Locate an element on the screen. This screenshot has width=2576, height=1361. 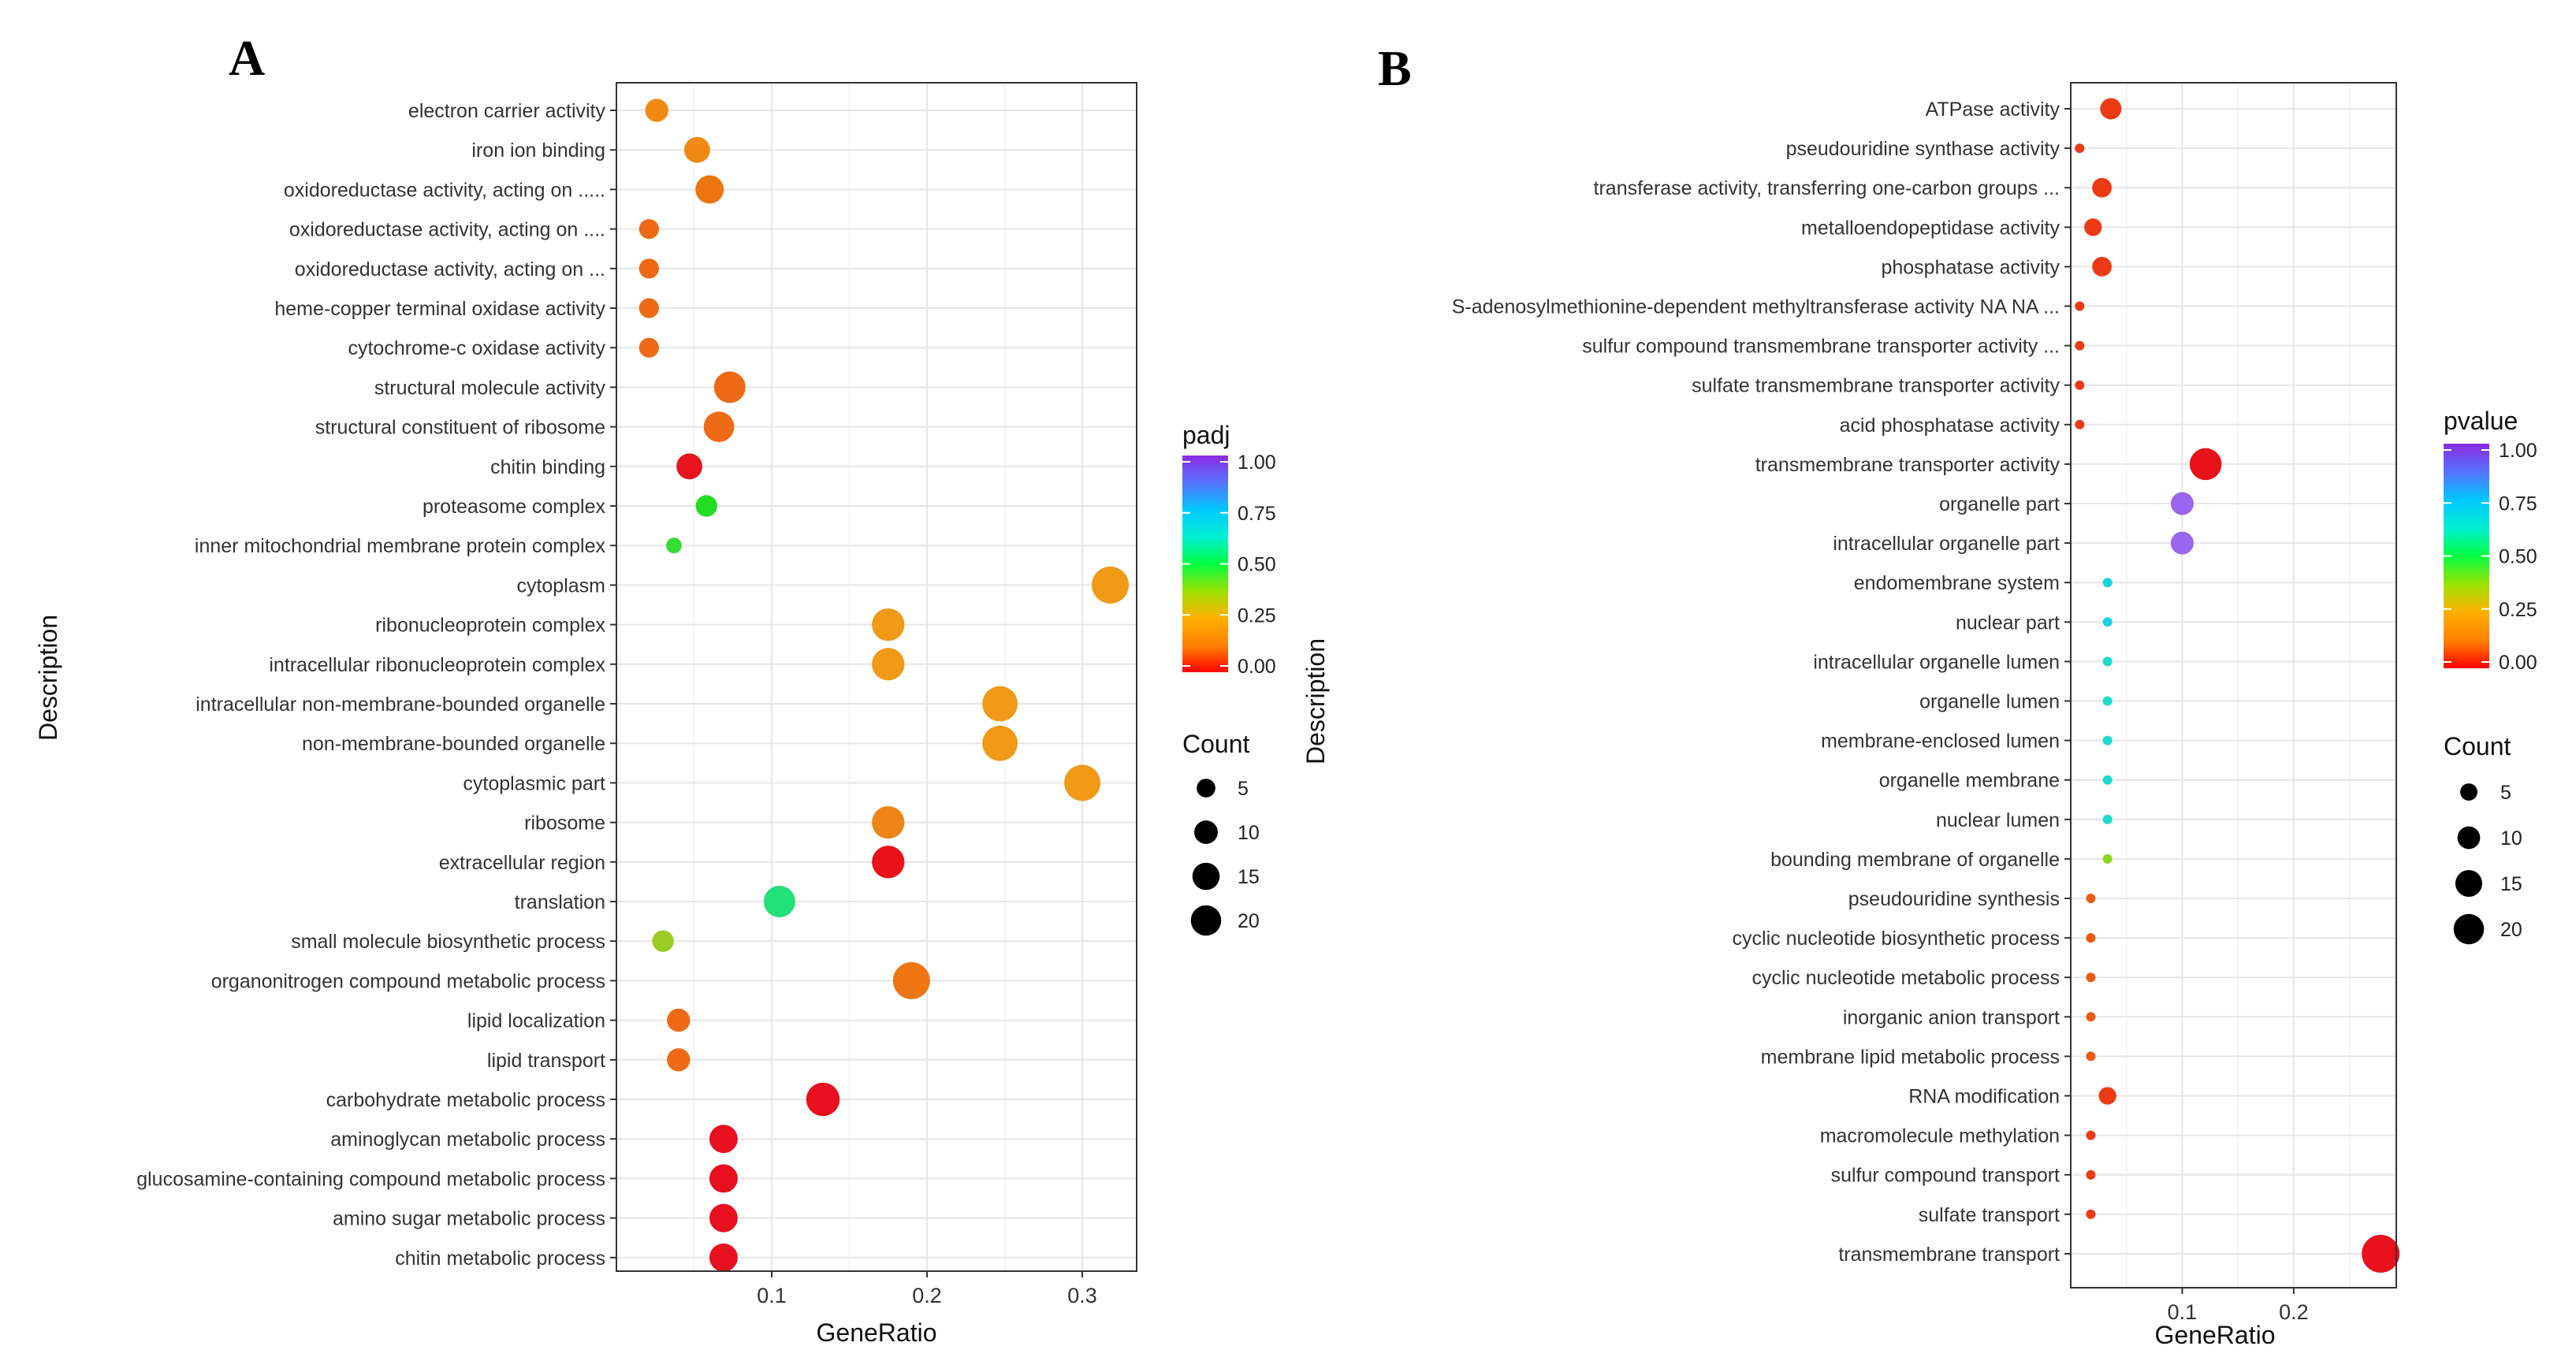
size-legend-label: 20 is located at coordinates (2511, 930).